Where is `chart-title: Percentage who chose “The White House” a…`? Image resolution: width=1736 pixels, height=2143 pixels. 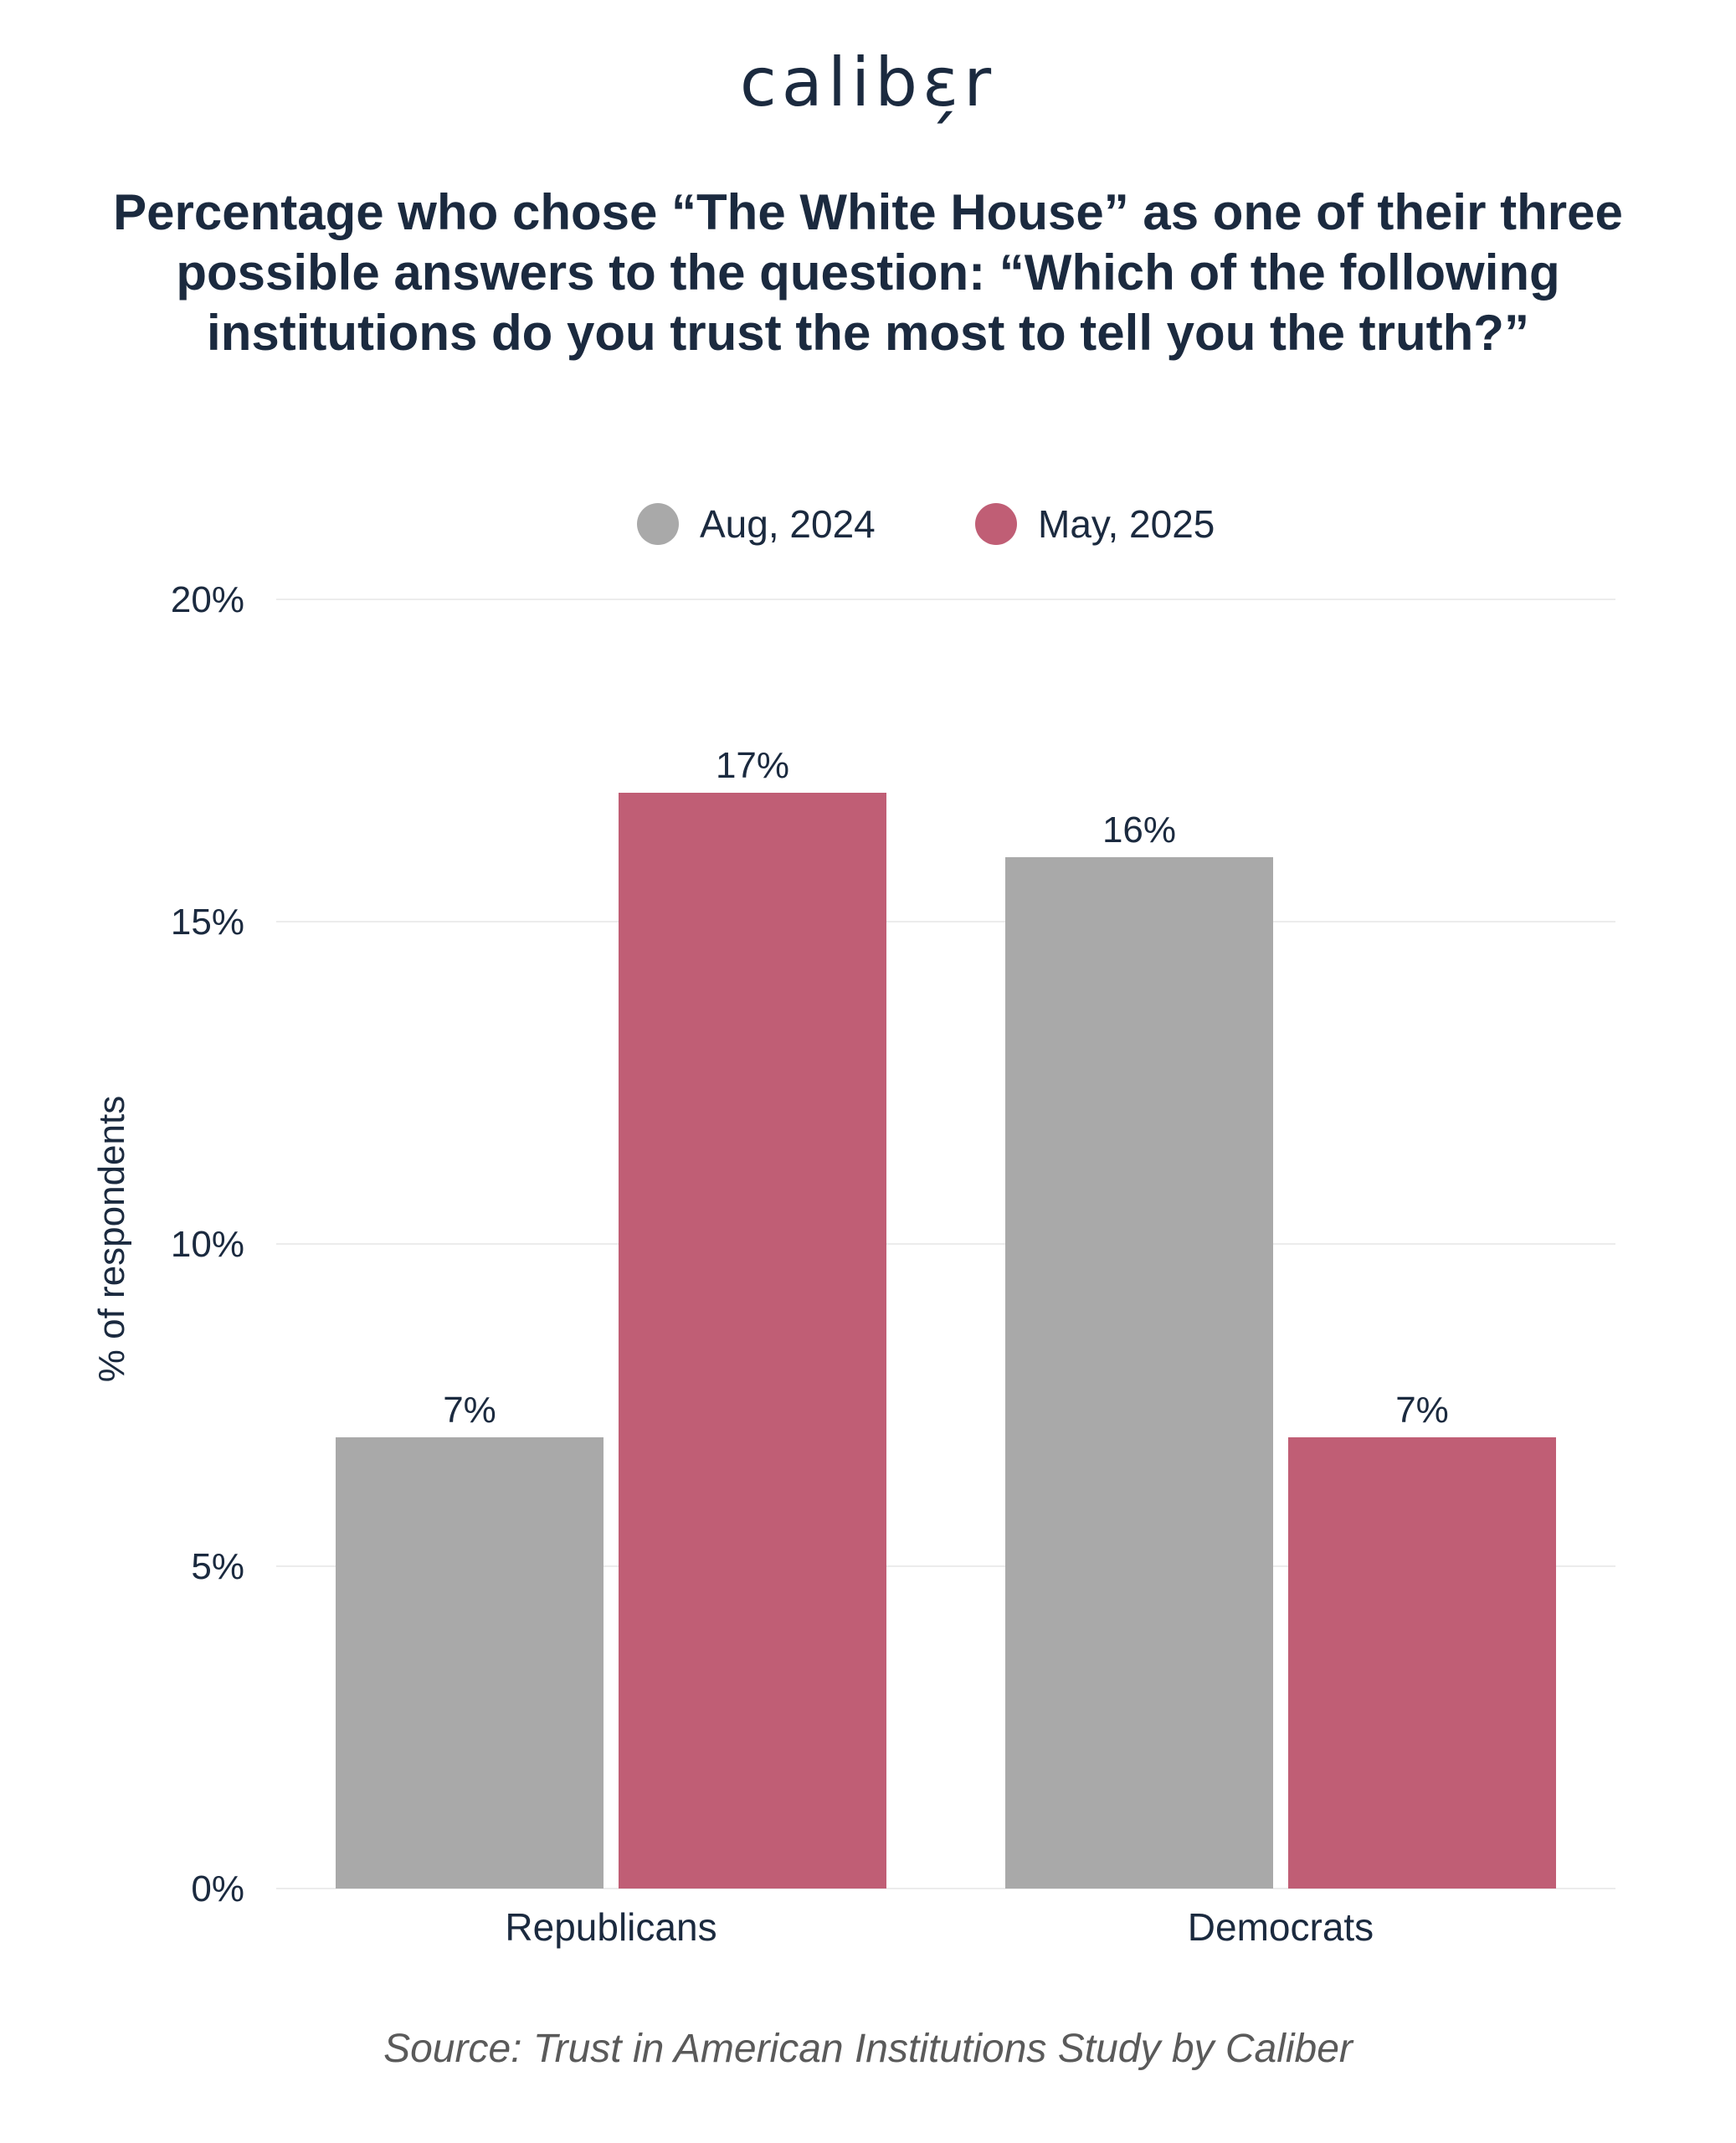 chart-title: Percentage who chose “The White House” a… is located at coordinates (868, 272).